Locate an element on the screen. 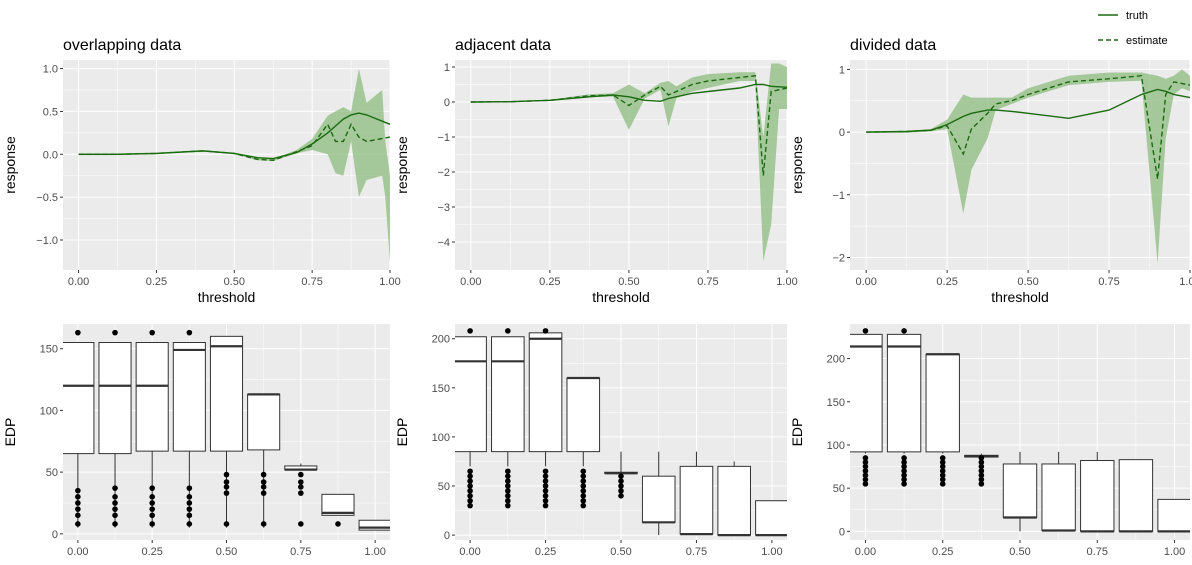  x-axis-label: threshold is located at coordinates (227, 297).